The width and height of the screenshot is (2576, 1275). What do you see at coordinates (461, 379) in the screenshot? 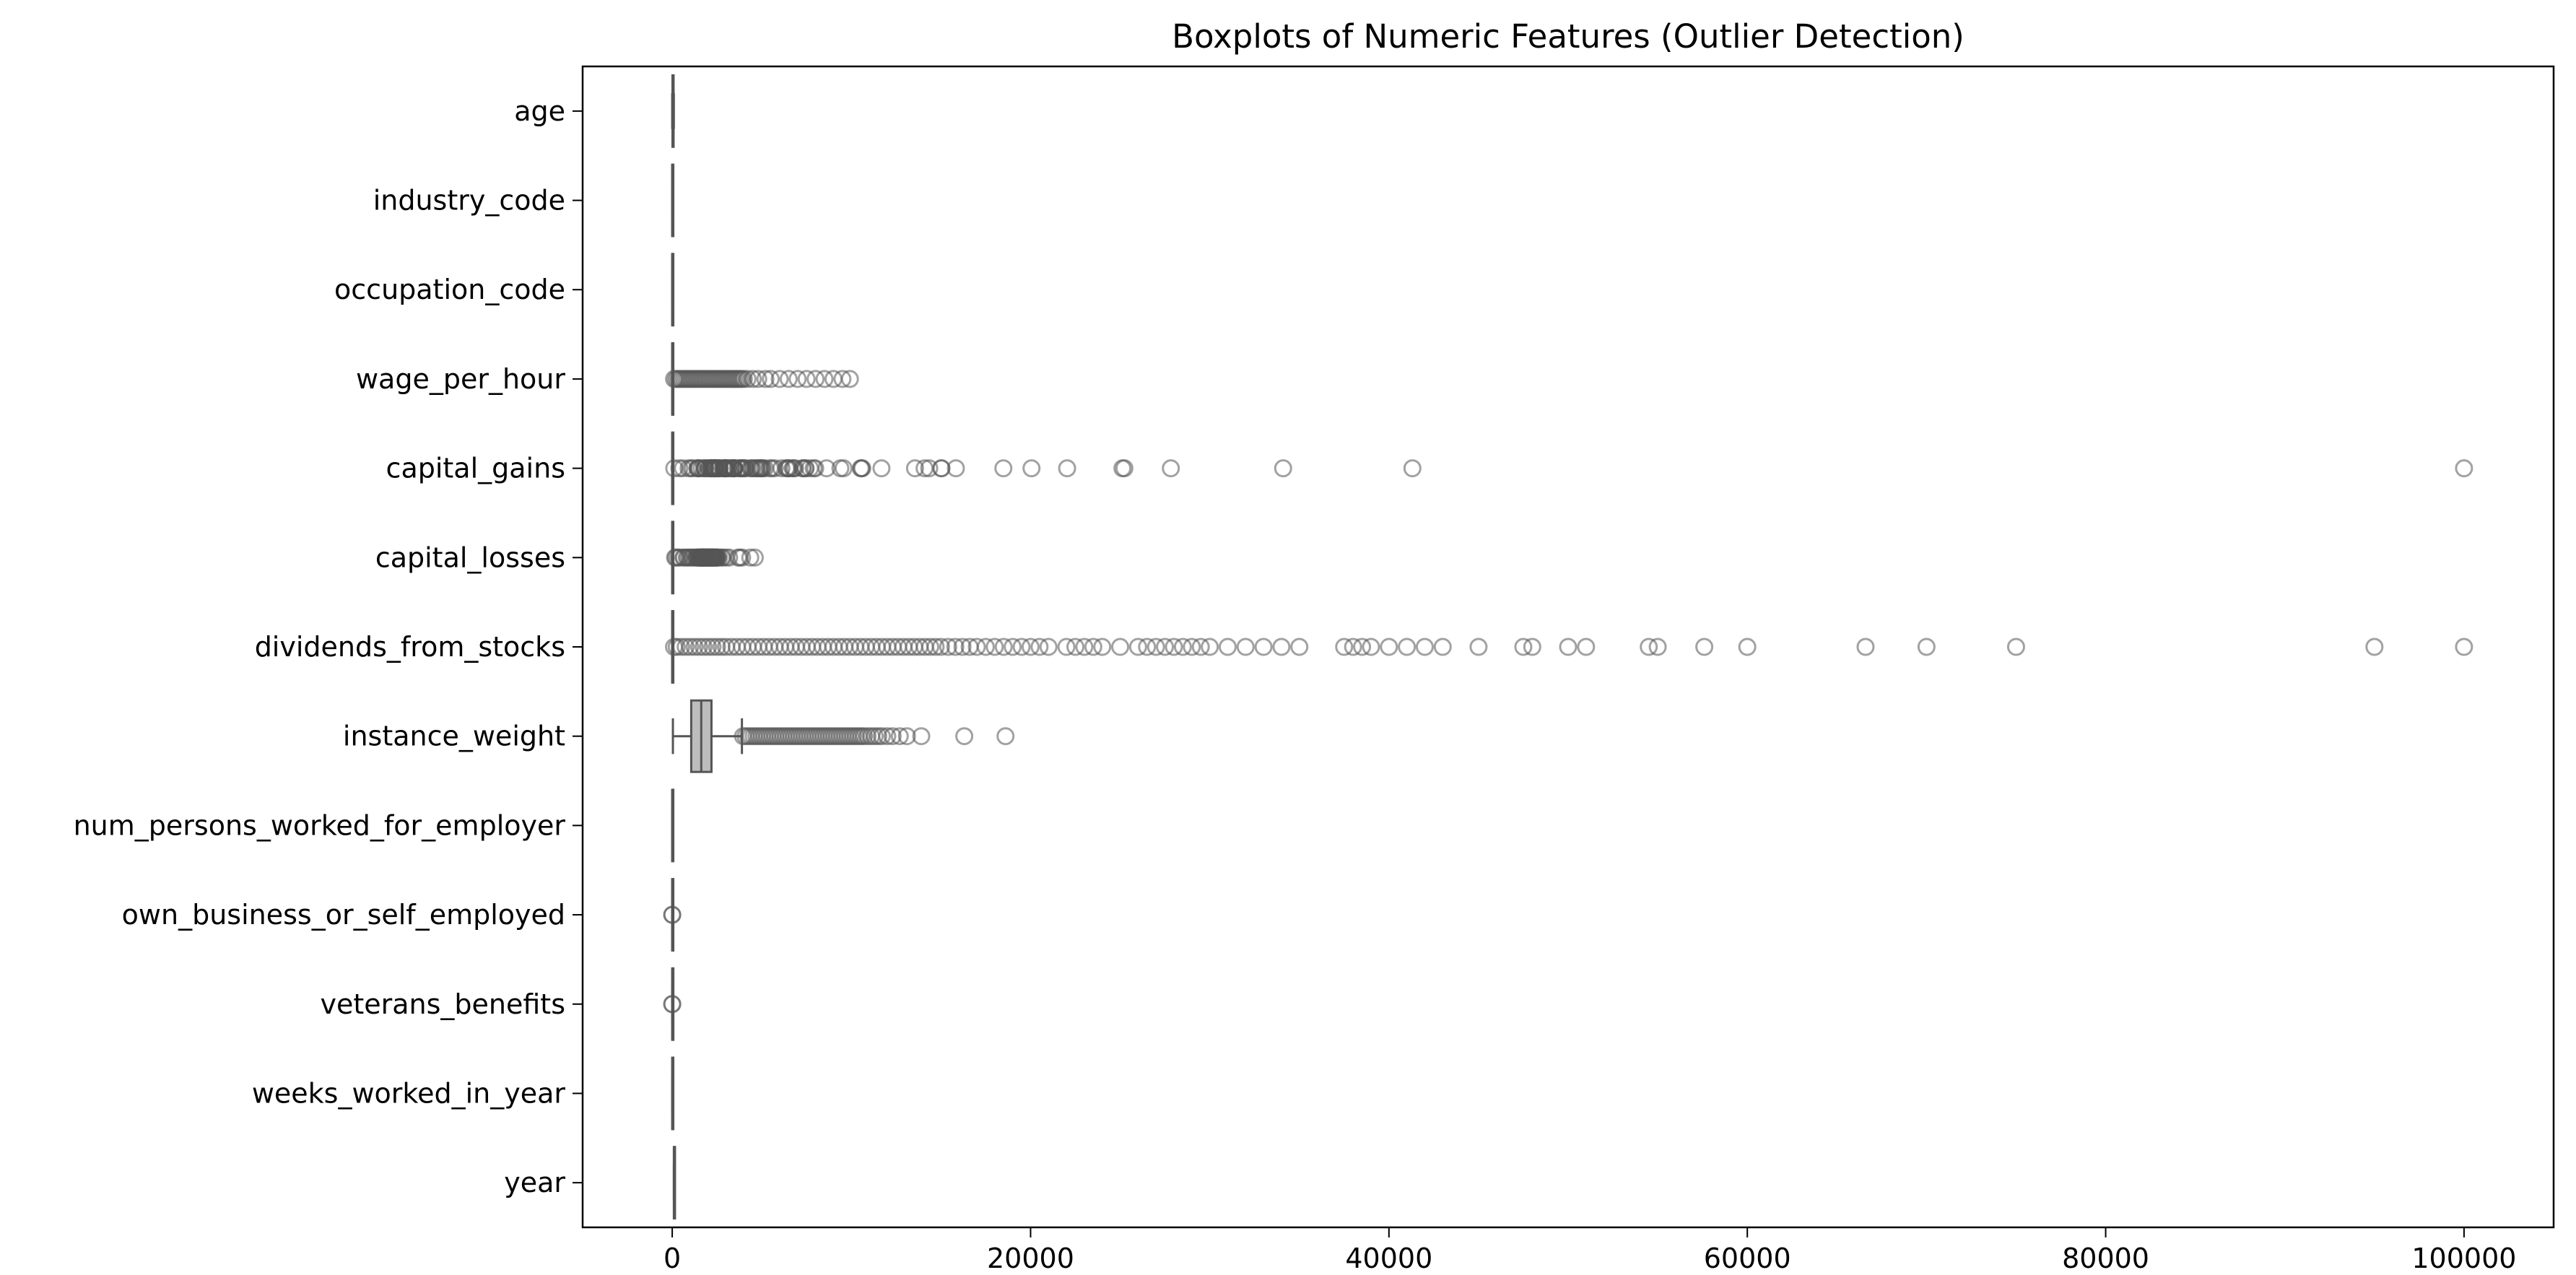
I see `y-tick-label: wage_per_hour` at bounding box center [461, 379].